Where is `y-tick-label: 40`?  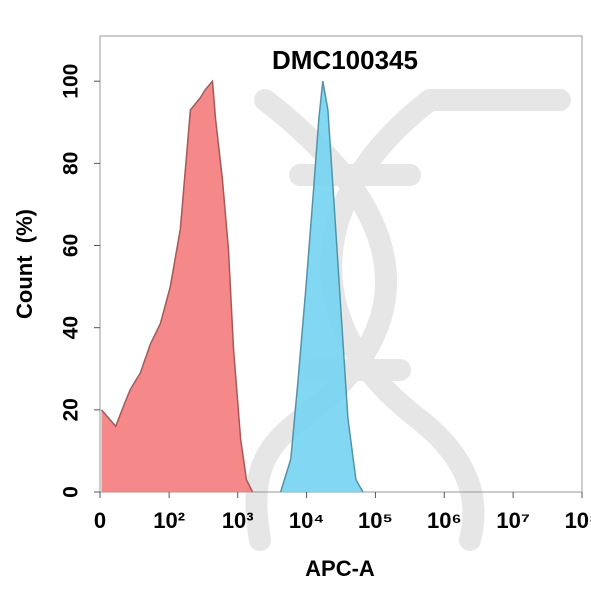
y-tick-label: 40 is located at coordinates (71, 327).